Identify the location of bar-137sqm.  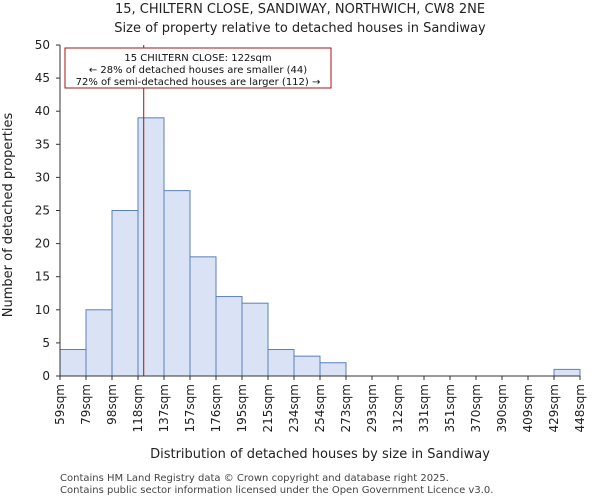
(177, 283).